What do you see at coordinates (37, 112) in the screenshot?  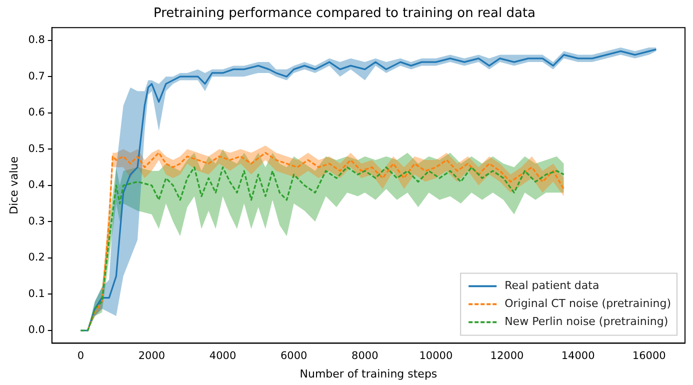 I see `y-tick-label: 0.6` at bounding box center [37, 112].